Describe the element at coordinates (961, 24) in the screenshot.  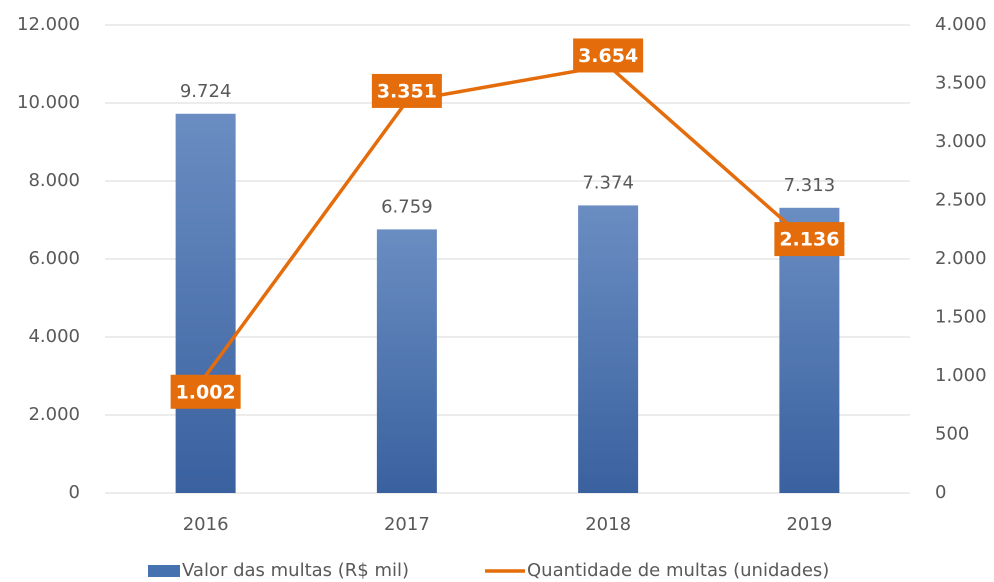
I see `y2-tick-label: 4.000` at that location.